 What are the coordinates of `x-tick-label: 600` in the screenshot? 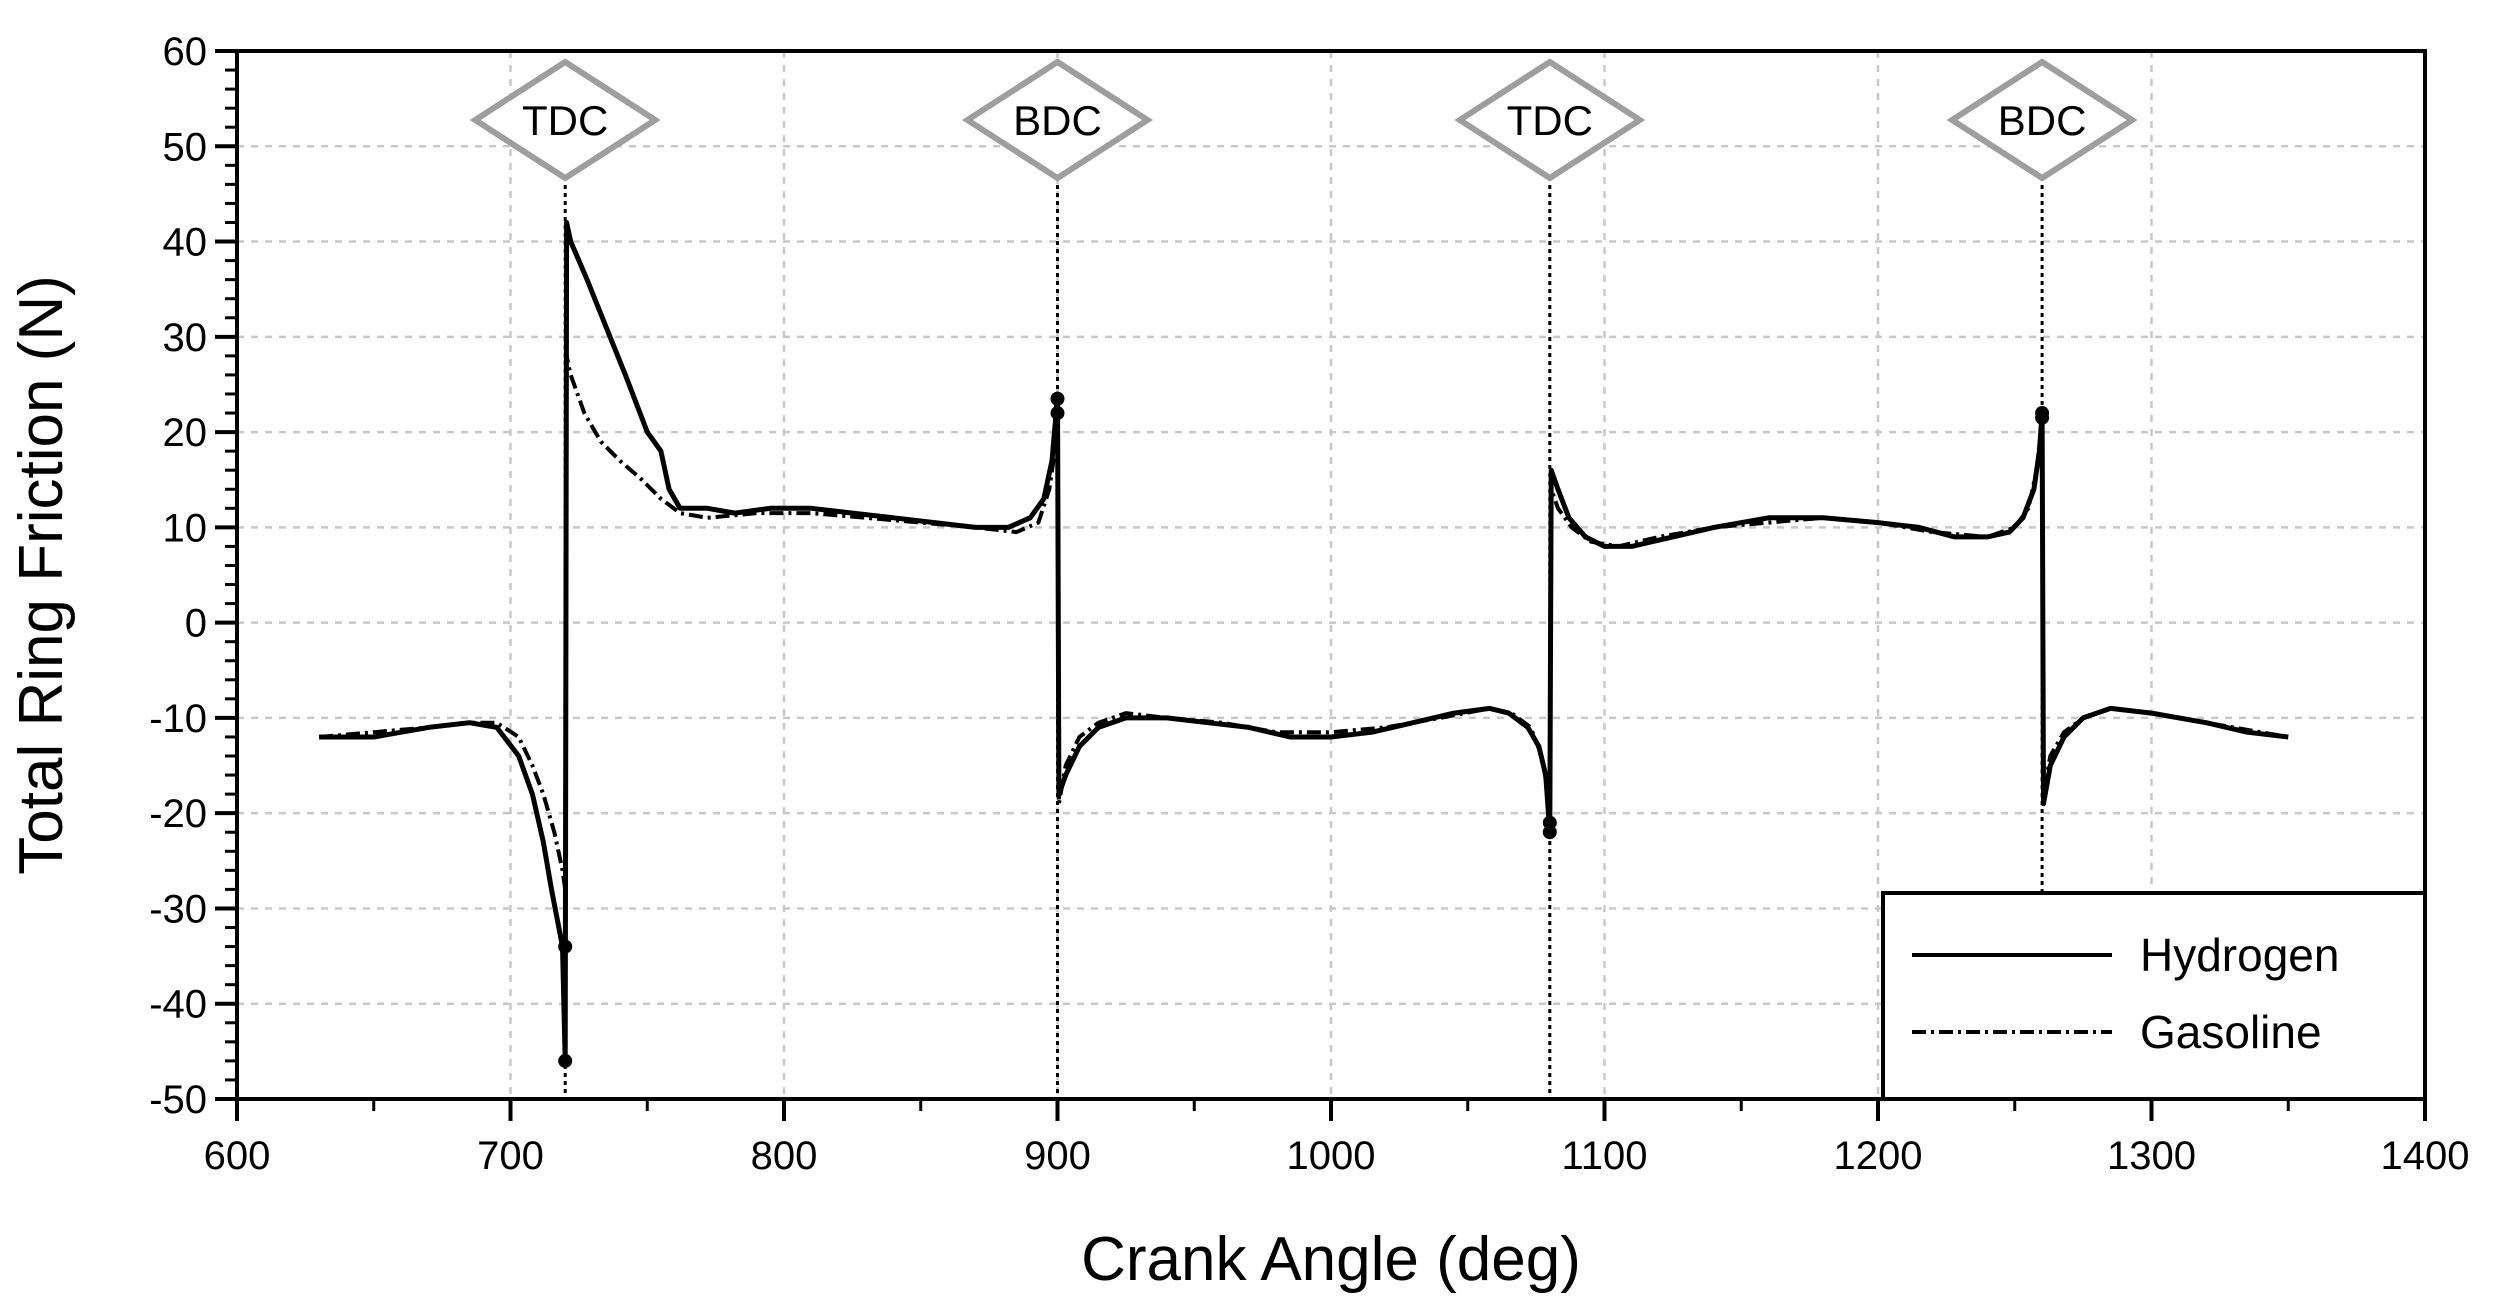 It's located at (237, 1156).